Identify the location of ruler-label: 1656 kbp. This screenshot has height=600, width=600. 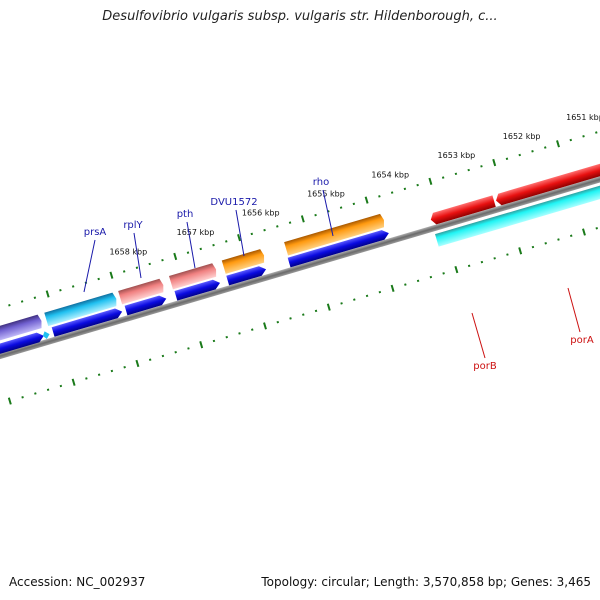
(261, 213).